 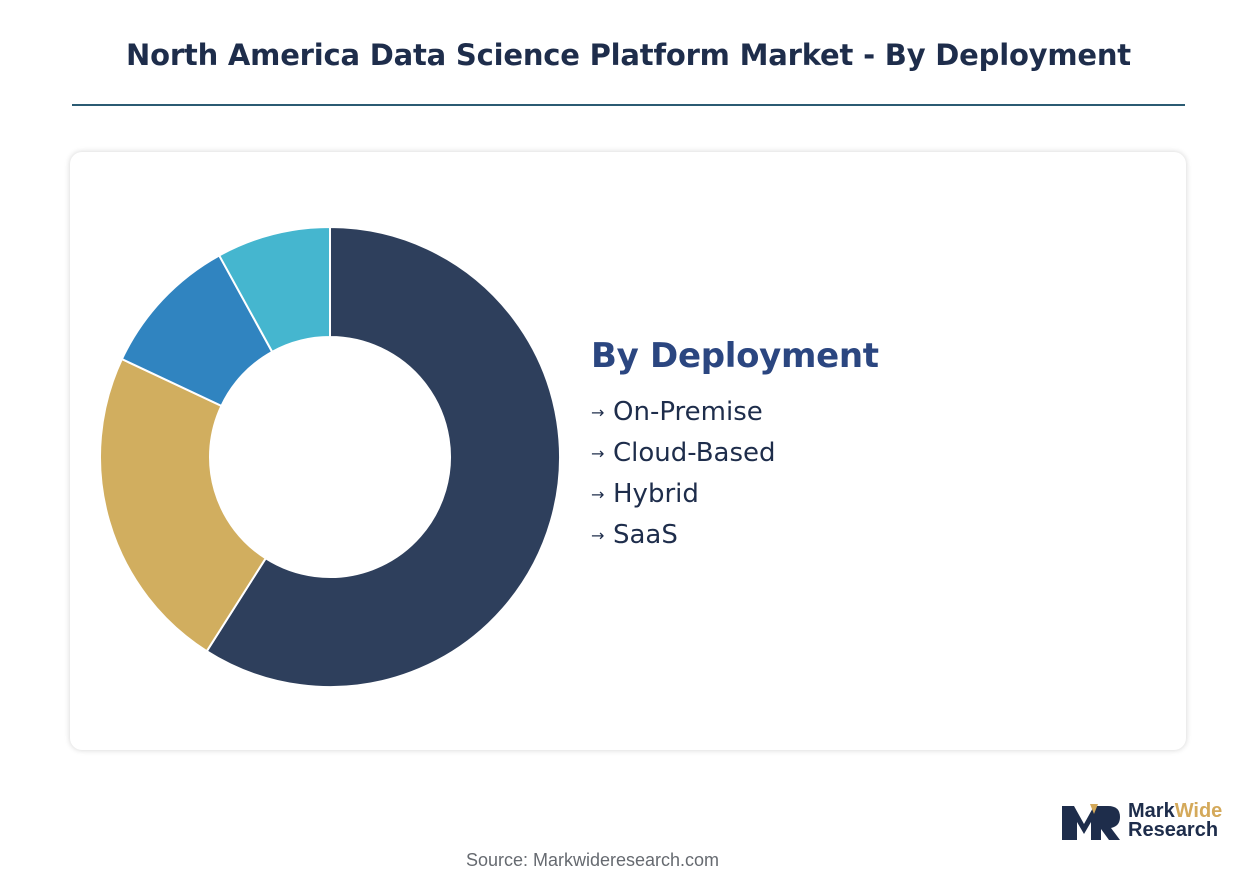 I want to click on logo-mark-icon, so click(x=1091, y=822).